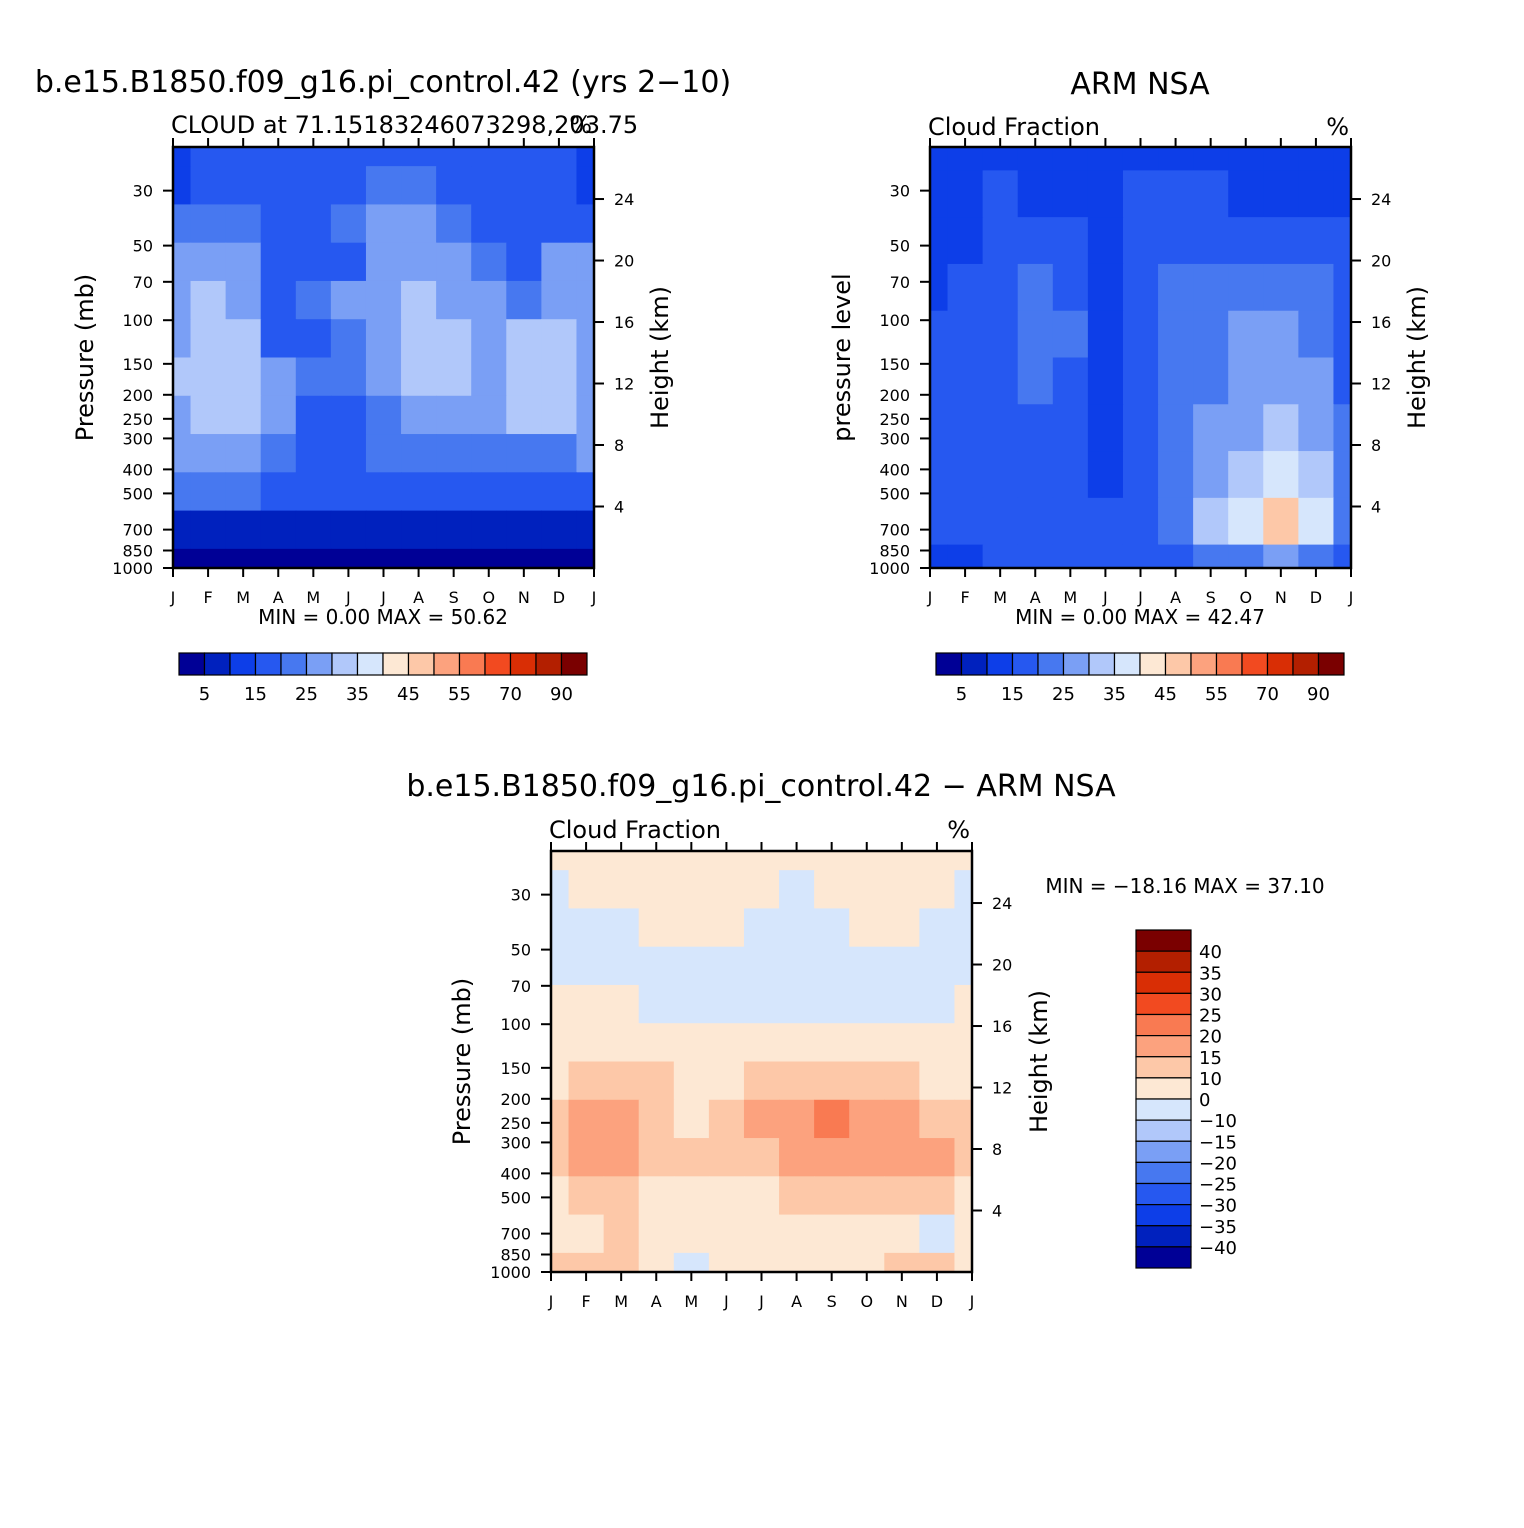 This screenshot has width=1524, height=1528. What do you see at coordinates (510, 694) in the screenshot?
I see `colorbar-label: 70` at bounding box center [510, 694].